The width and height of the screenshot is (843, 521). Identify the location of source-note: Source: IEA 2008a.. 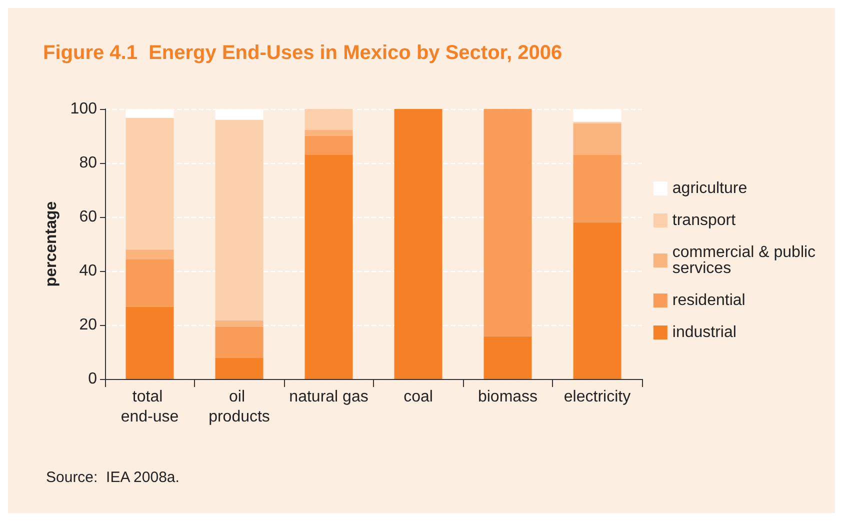
(113, 477).